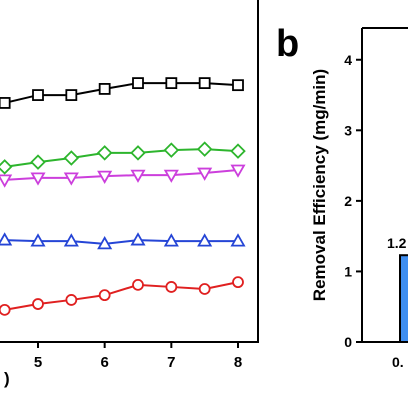 This screenshot has height=408, width=408. What do you see at coordinates (104, 362) in the screenshot?
I see `x-tick-label: 6` at bounding box center [104, 362].